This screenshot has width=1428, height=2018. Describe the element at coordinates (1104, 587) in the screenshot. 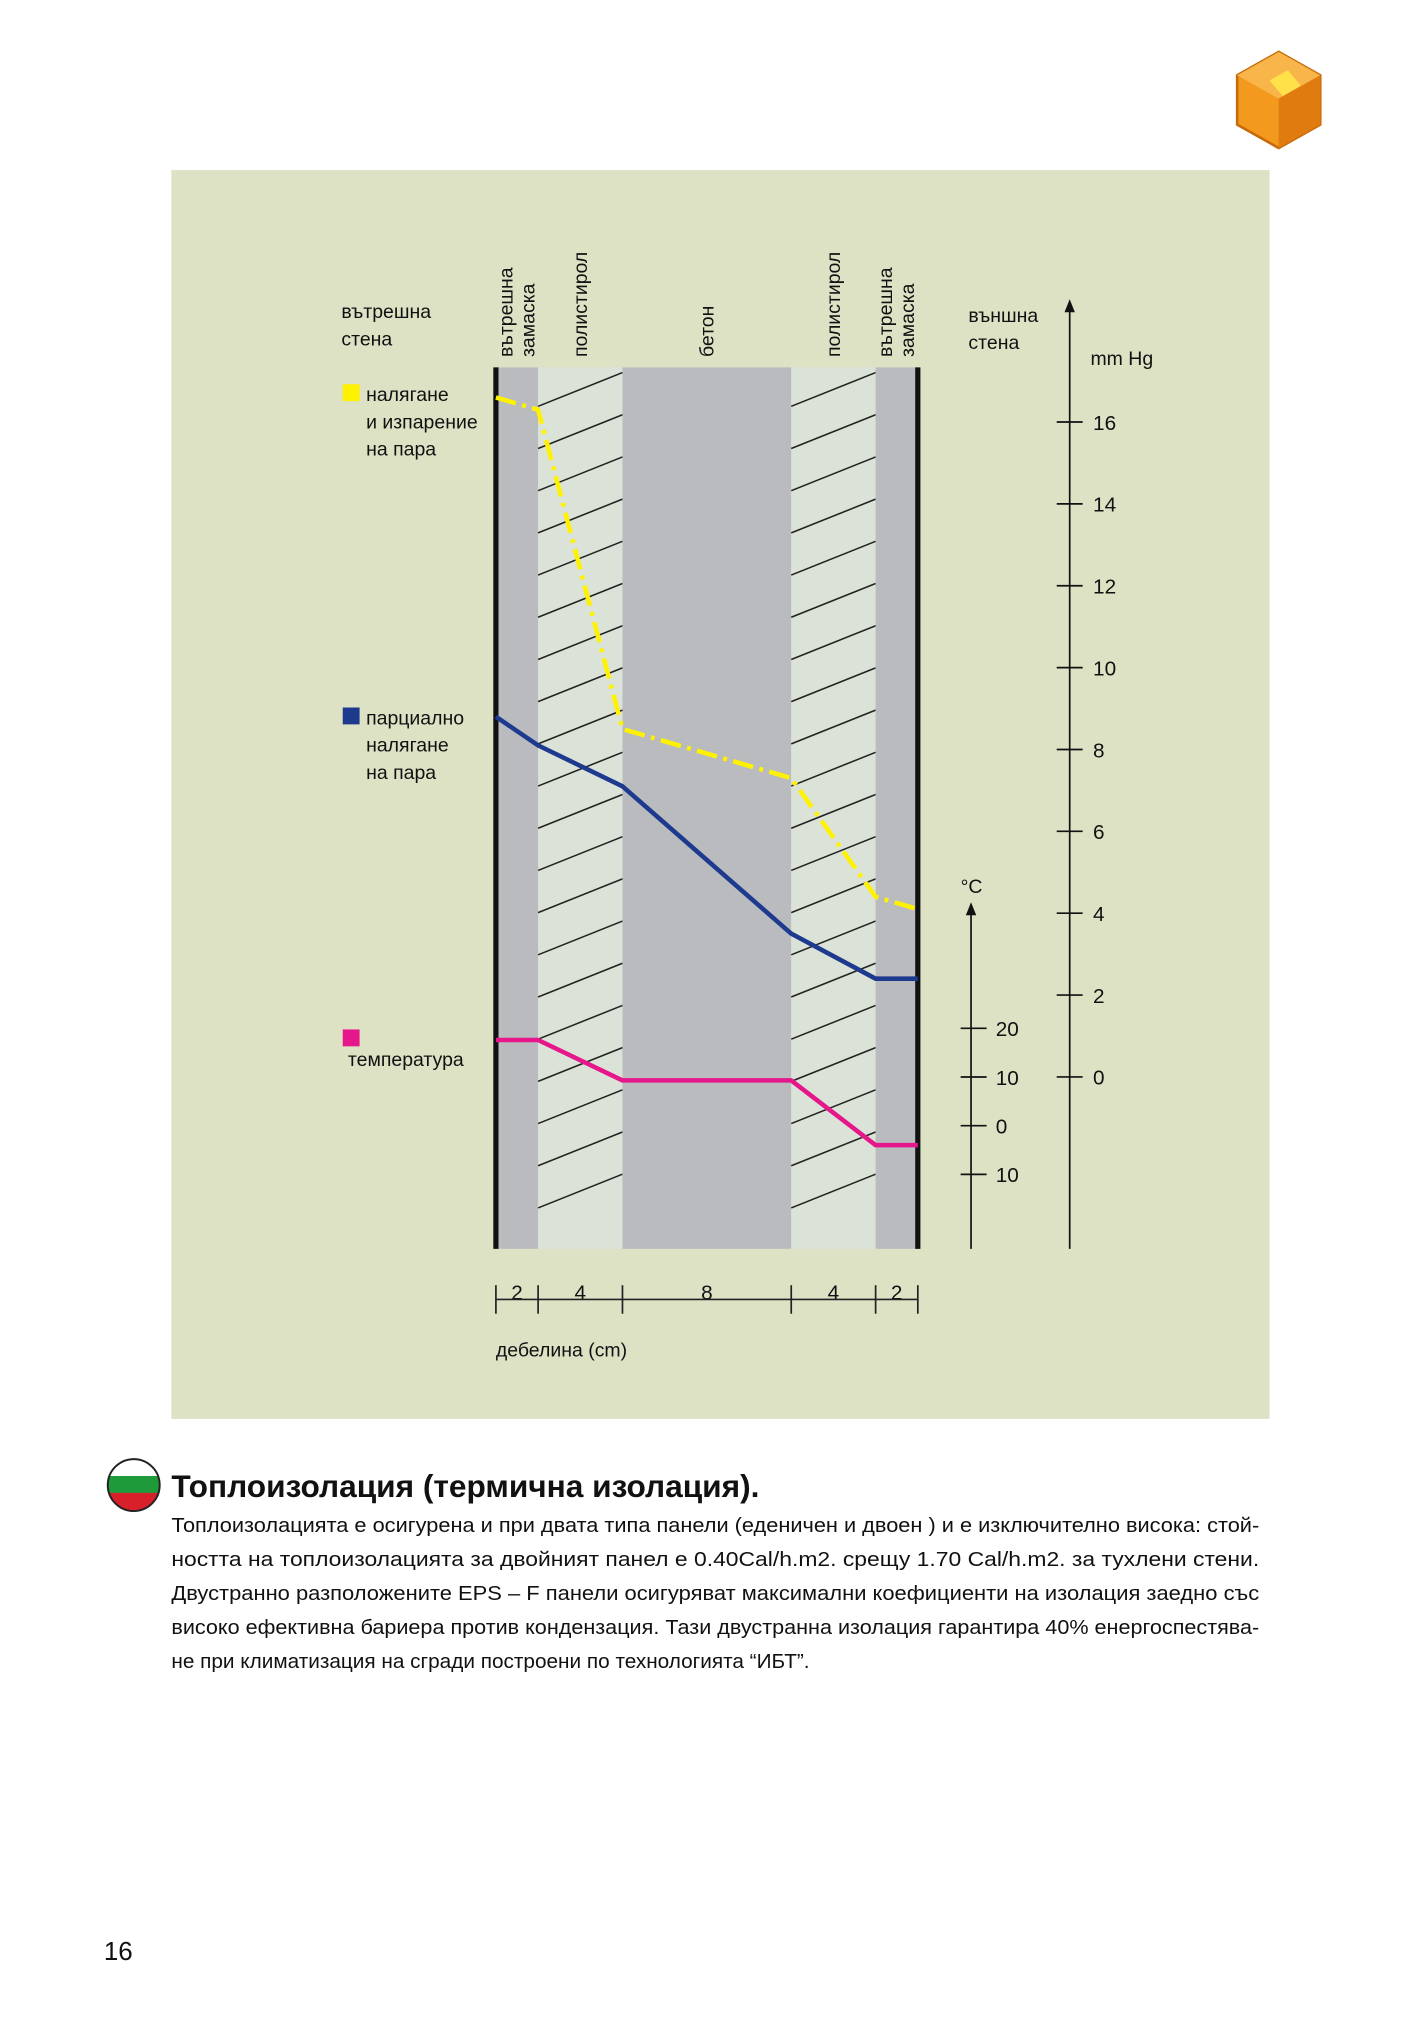

I see `y-tick-label: 12` at that location.